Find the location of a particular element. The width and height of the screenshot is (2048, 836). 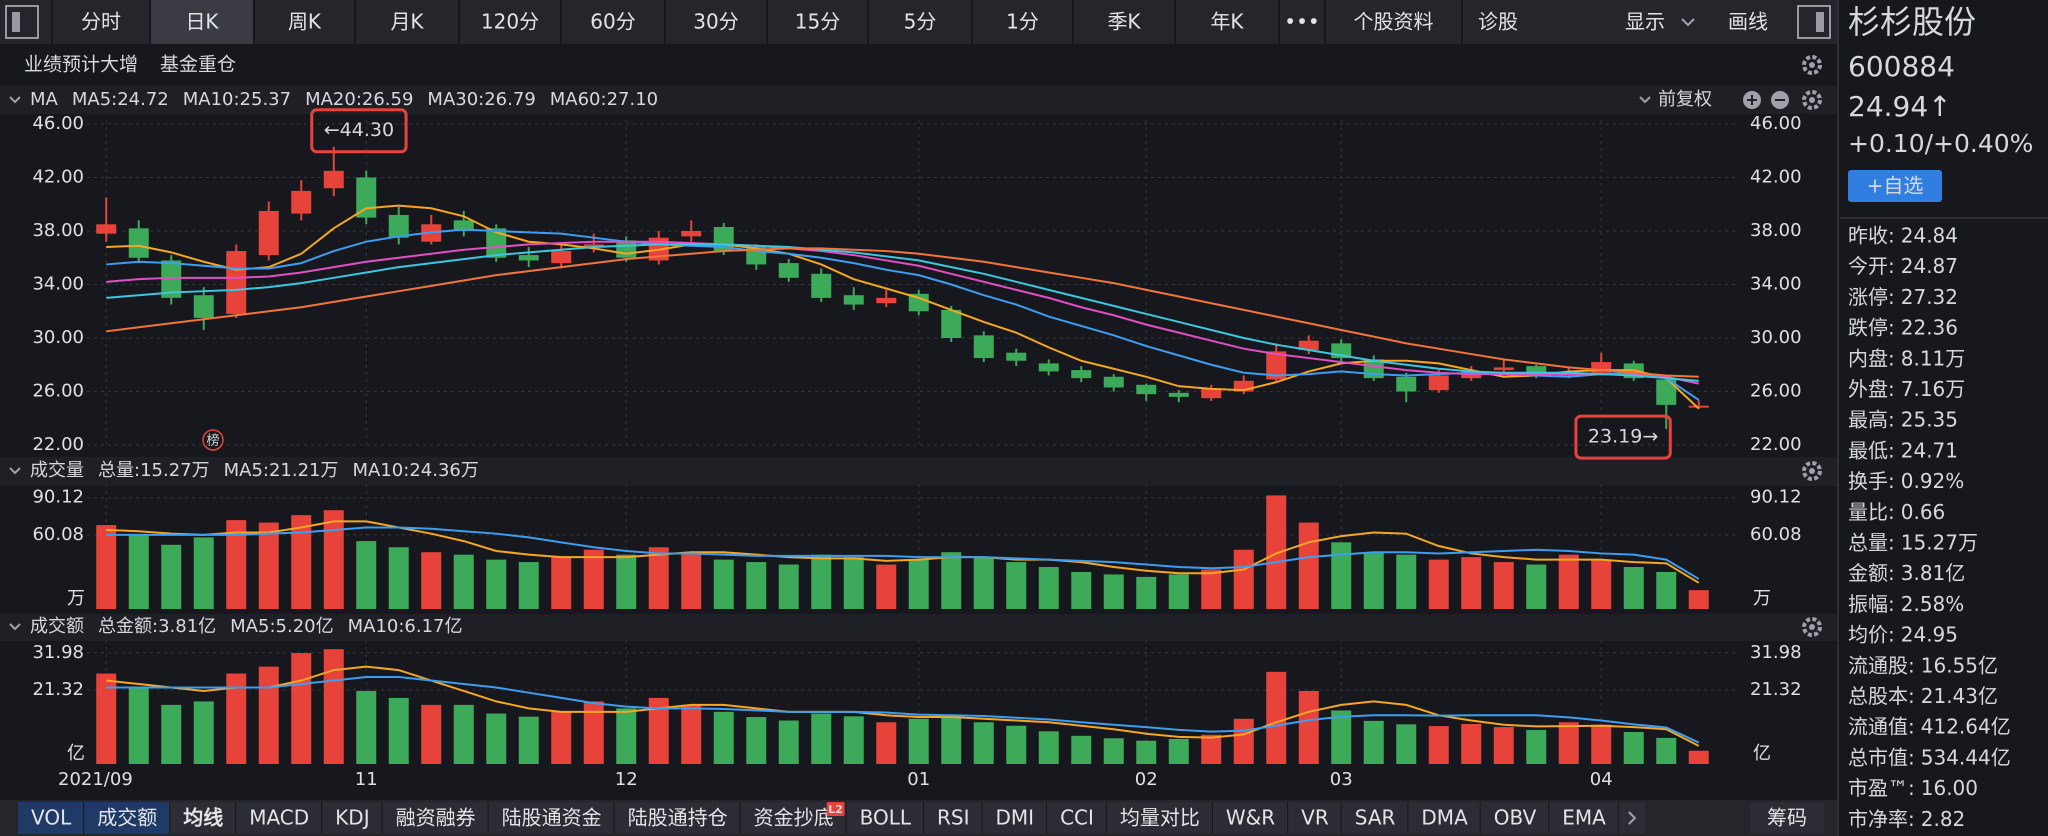

indicator-tab: 陆股通持仓 is located at coordinates (678, 818).